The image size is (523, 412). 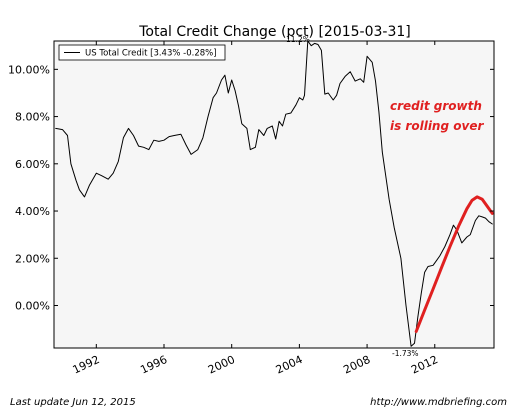 I want to click on x-tick-label: 1992, so click(x=86, y=365).